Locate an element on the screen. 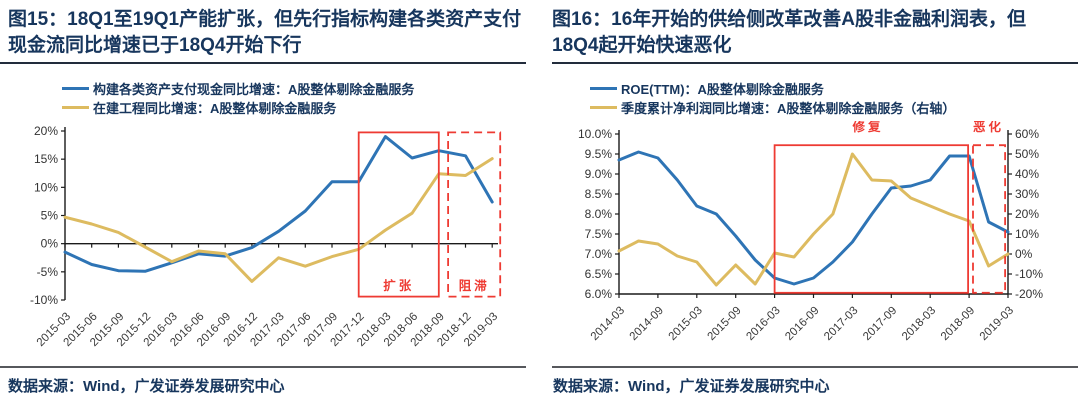  x-axis-tick-label: 2017-09 is located at coordinates (880, 324).